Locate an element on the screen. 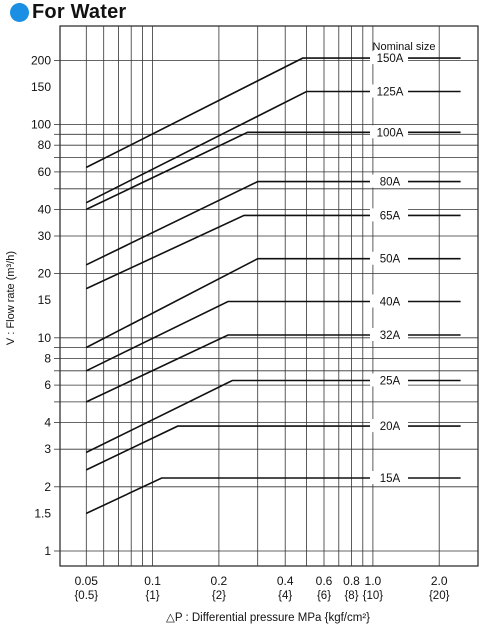 This screenshot has height=629, width=500. series-label: 65A is located at coordinates (390, 216).